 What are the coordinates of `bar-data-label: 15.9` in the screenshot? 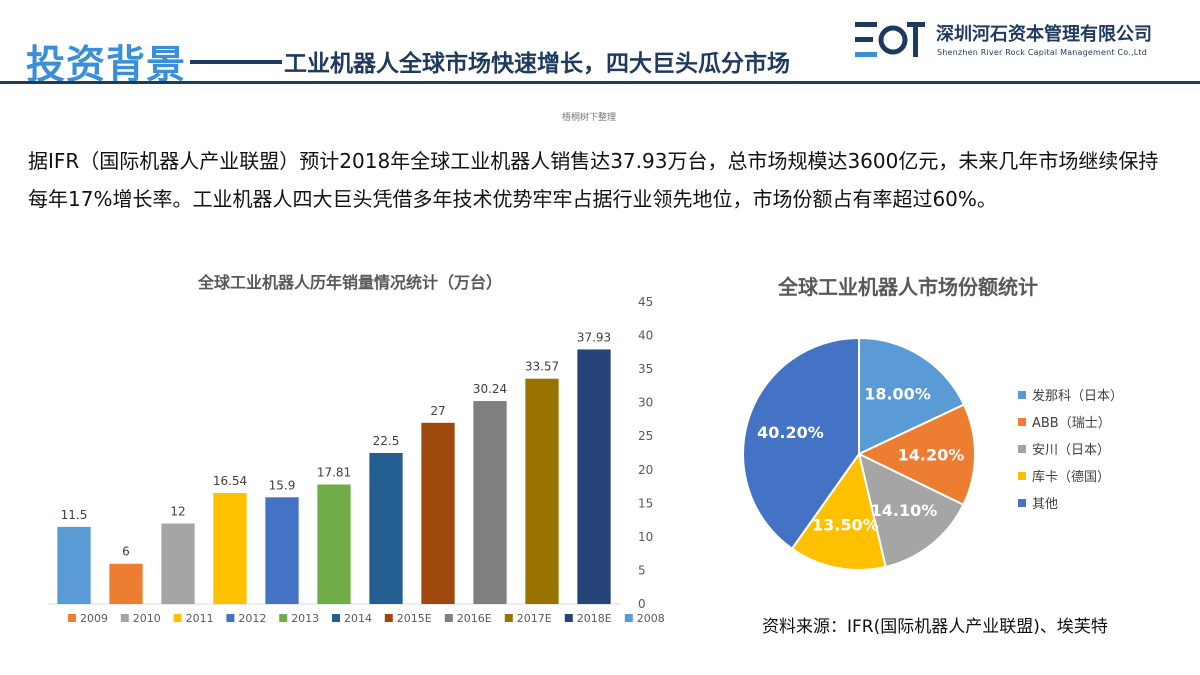 It's located at (282, 485).